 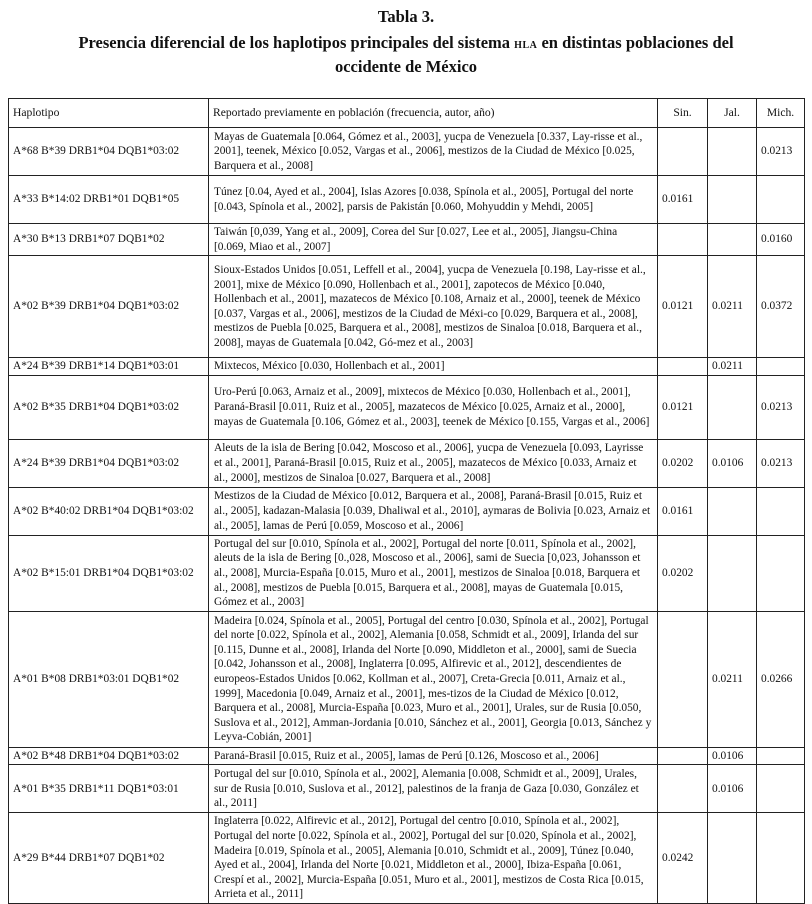 I want to click on haplotipo-cell: A*02 B*39 DRB1*04 DQB1*03:02, so click(x=108, y=307).